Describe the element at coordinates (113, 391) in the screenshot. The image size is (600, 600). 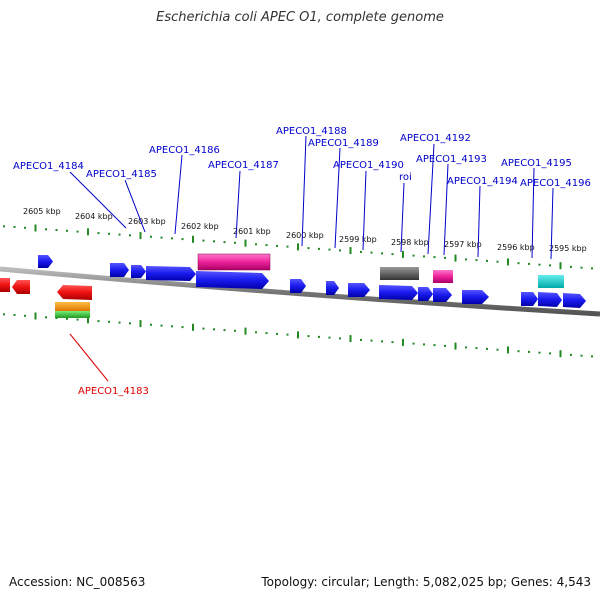
I see `gene-label-apeco1-4183: APECO1_4183` at that location.